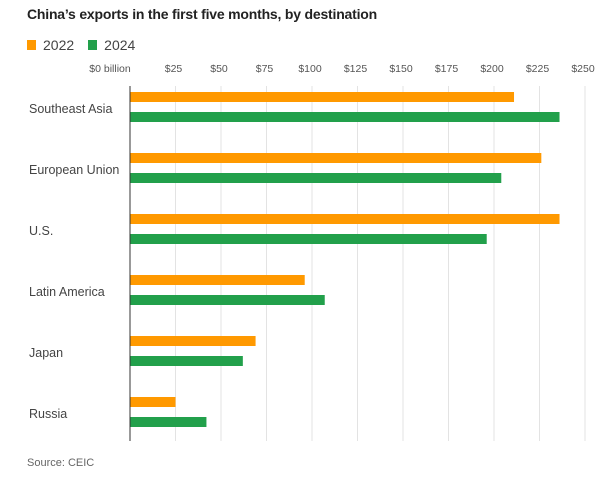 This screenshot has height=478, width=602. Describe the element at coordinates (219, 69) in the screenshot. I see `x-tick-label-50: $50` at that location.